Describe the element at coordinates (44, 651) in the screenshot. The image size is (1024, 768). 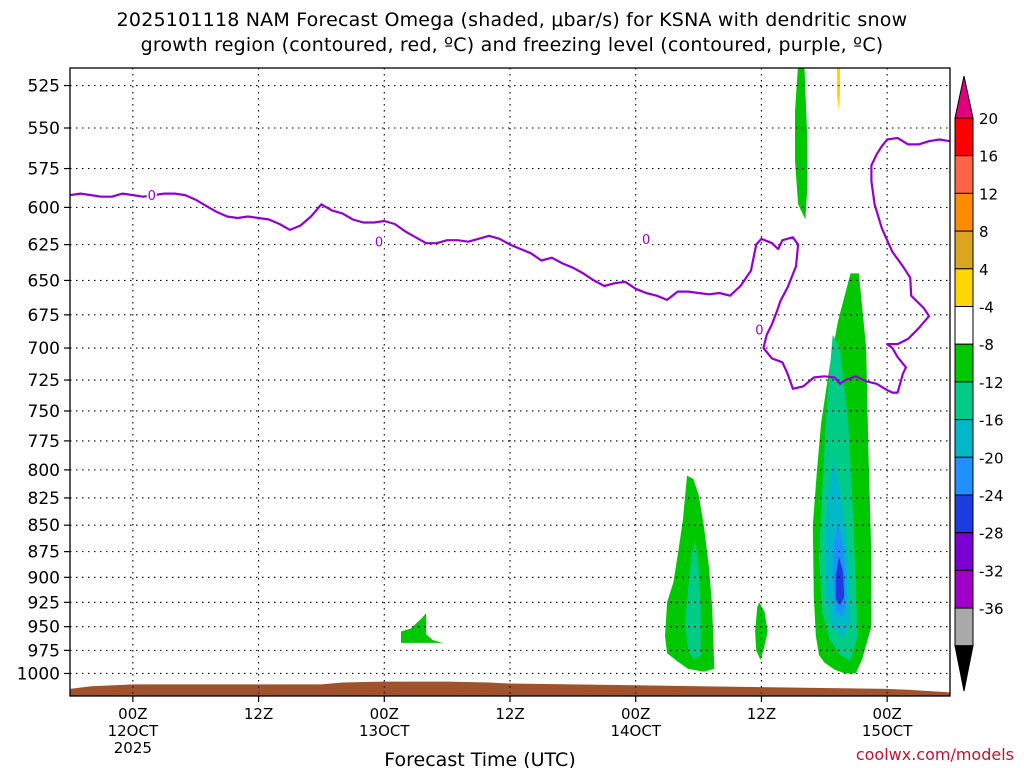
I see `y-tick-label: 975` at that location.